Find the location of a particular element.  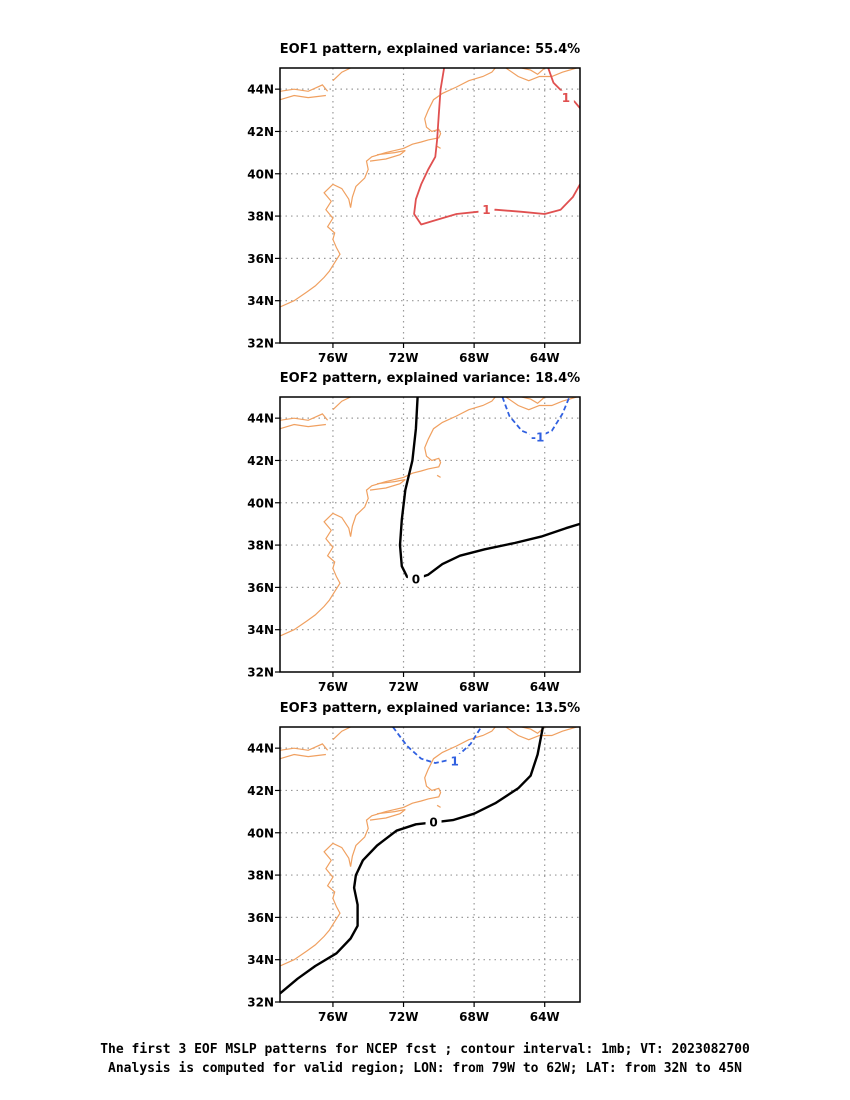

contour-label: -1 is located at coordinates (537, 438).